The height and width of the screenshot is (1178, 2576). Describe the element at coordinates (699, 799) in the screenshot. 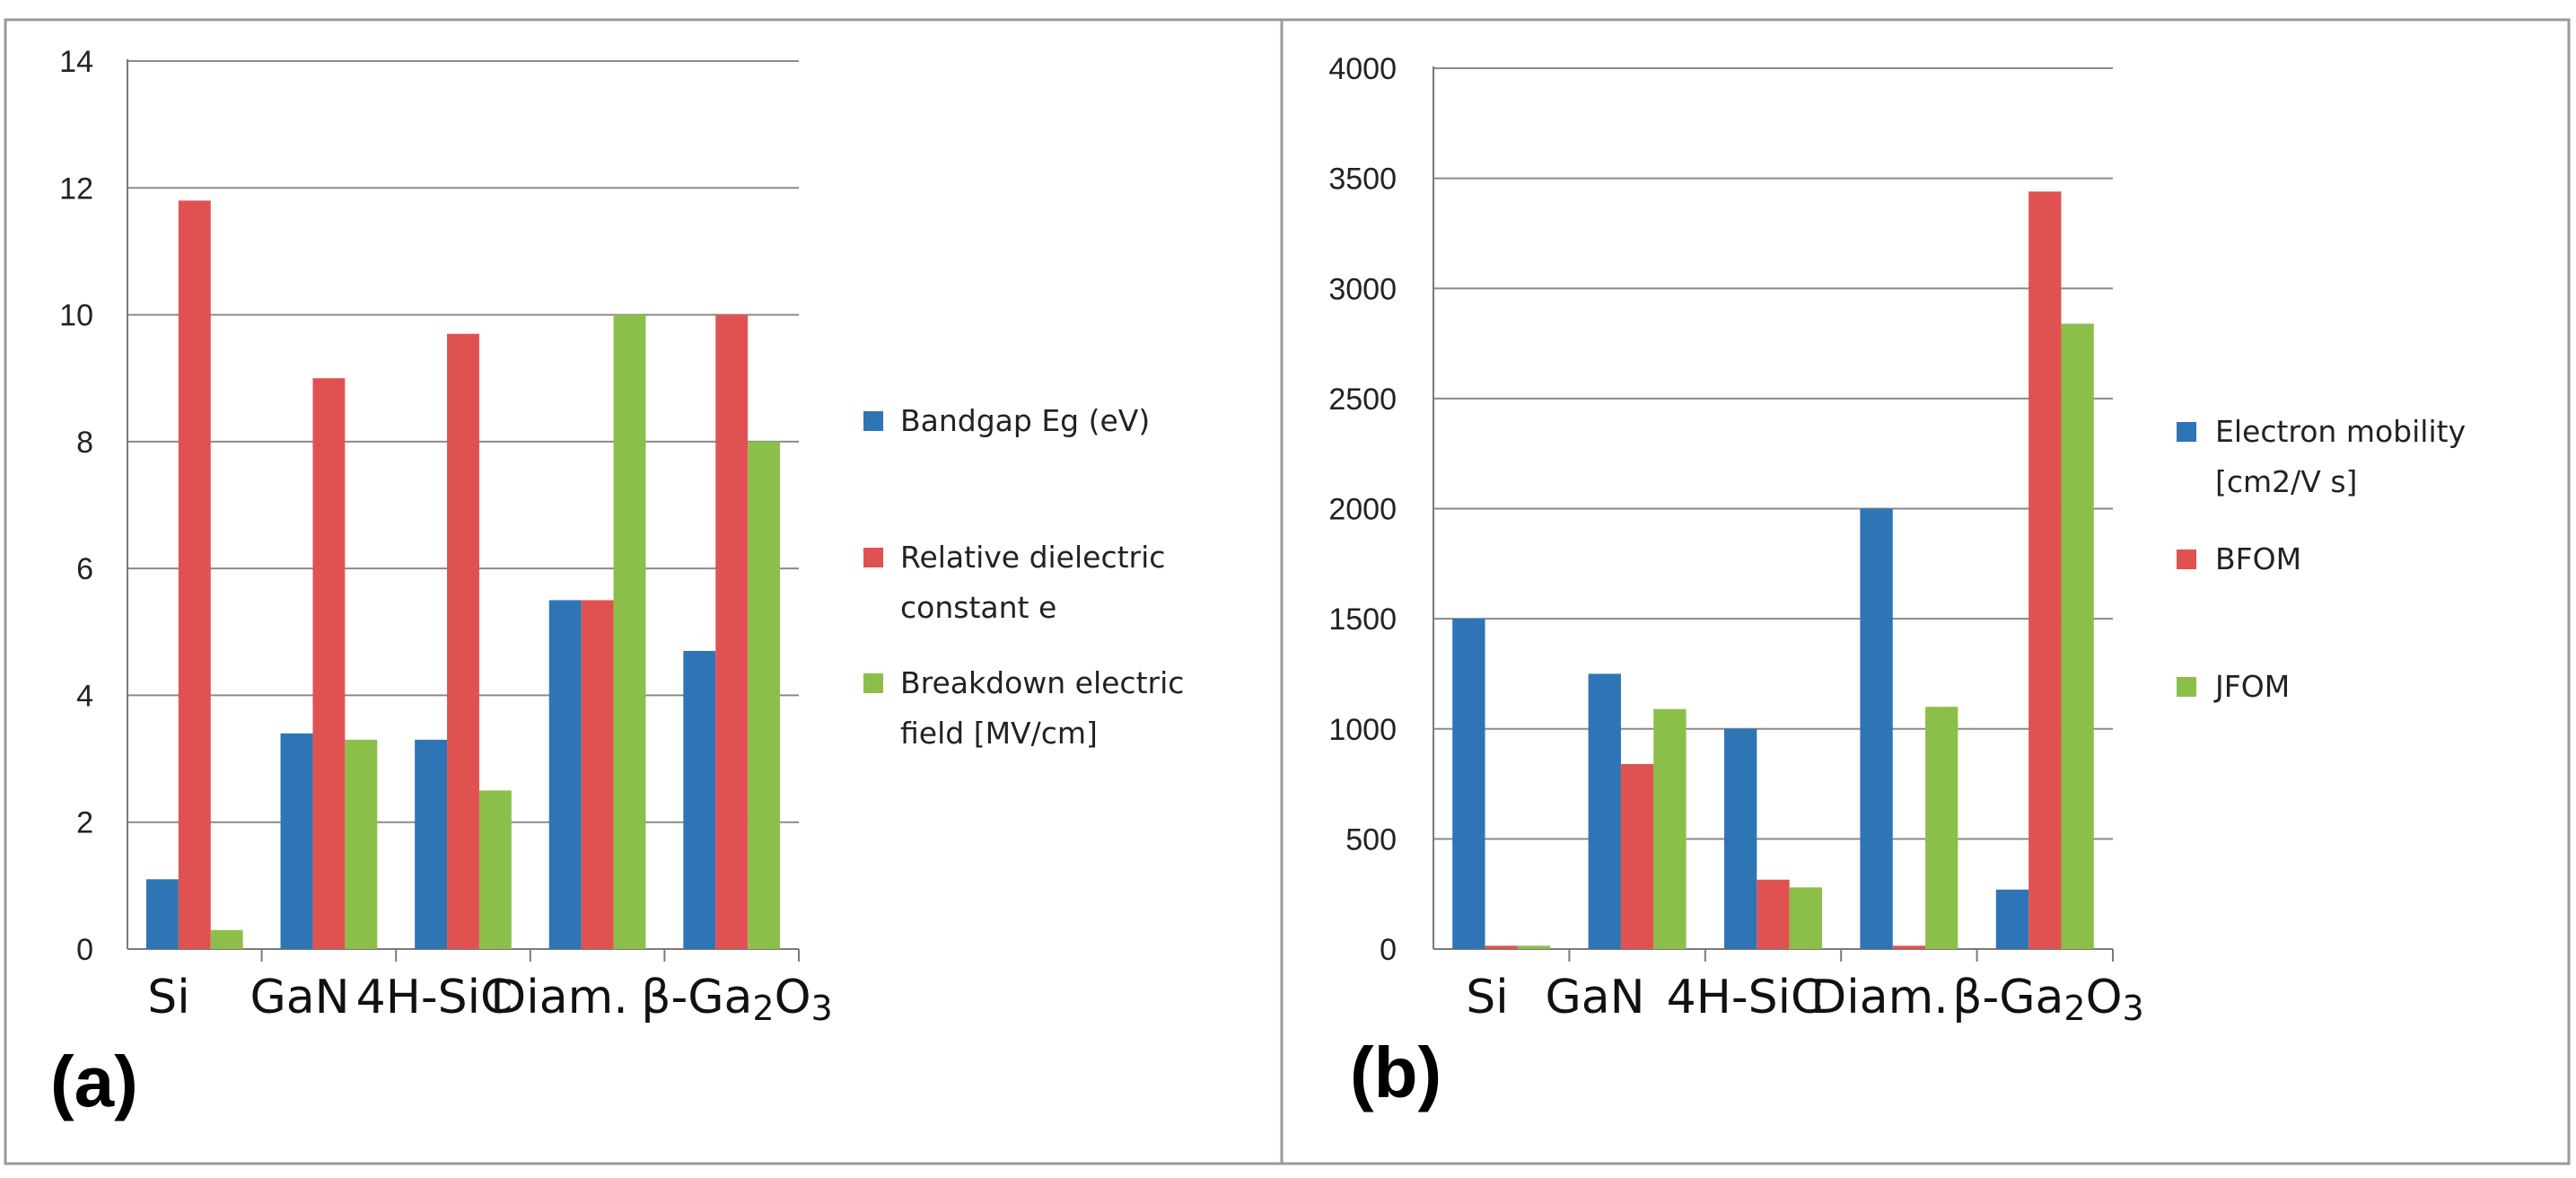

I see `bar-bandgap-eg-ev--4` at that location.